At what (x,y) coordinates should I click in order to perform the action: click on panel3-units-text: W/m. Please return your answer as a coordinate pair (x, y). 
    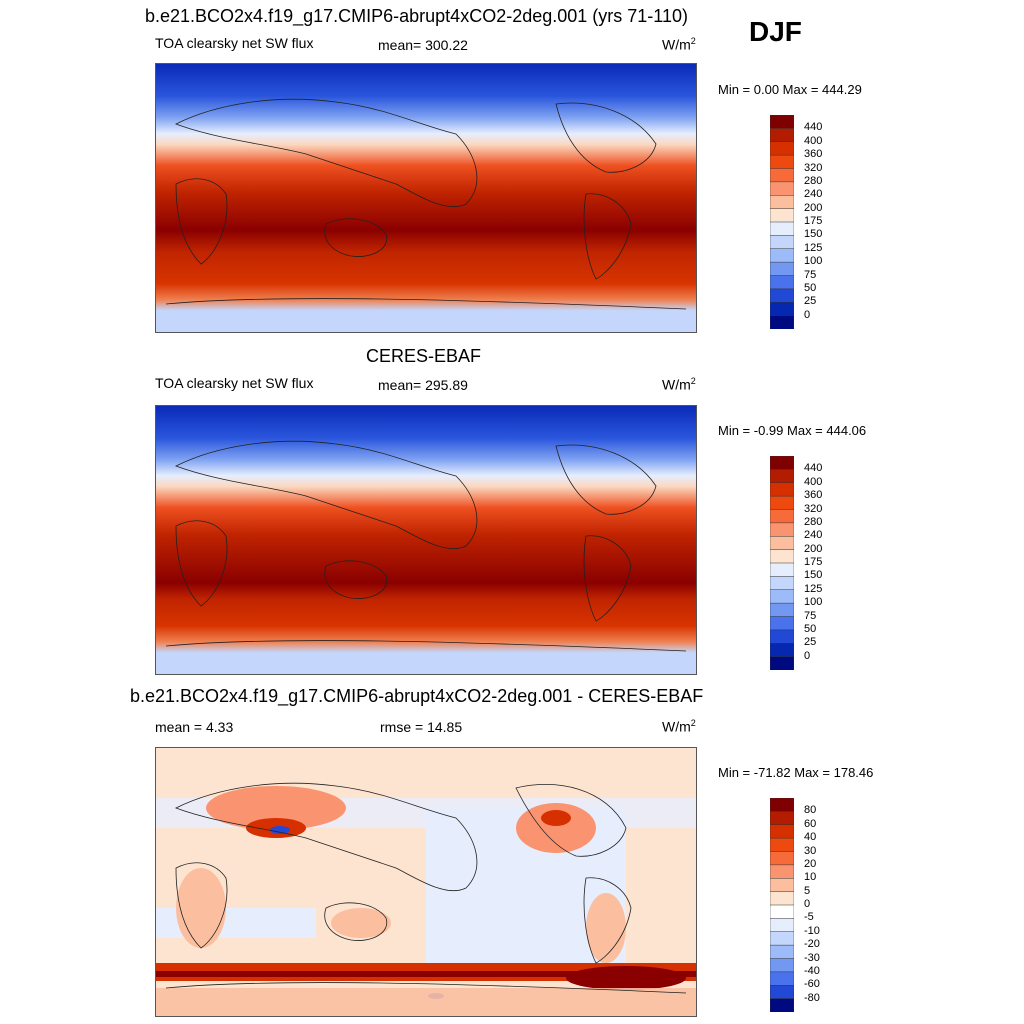
    Looking at the image, I should click on (676, 726).